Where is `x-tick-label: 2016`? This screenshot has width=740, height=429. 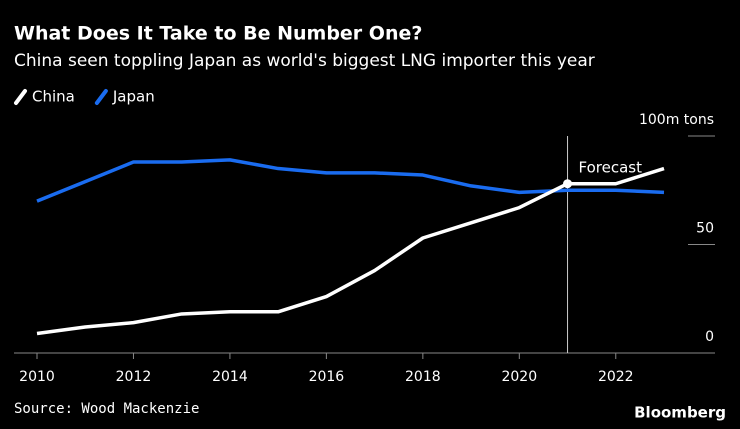 x-tick-label: 2016 is located at coordinates (327, 377).